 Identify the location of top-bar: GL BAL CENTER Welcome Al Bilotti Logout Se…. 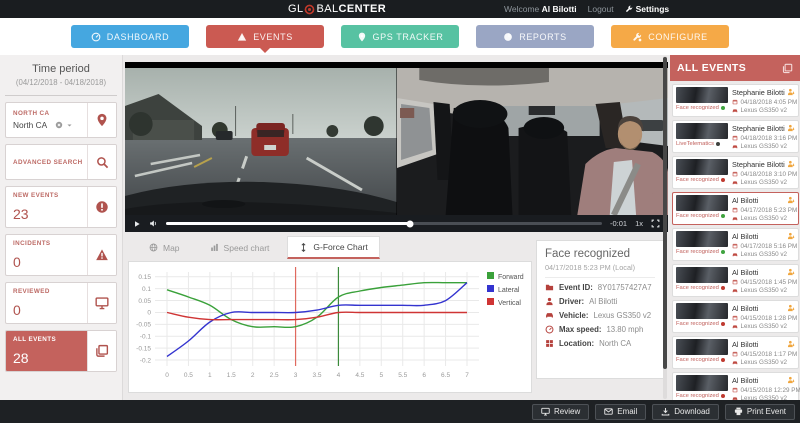
(400, 9).